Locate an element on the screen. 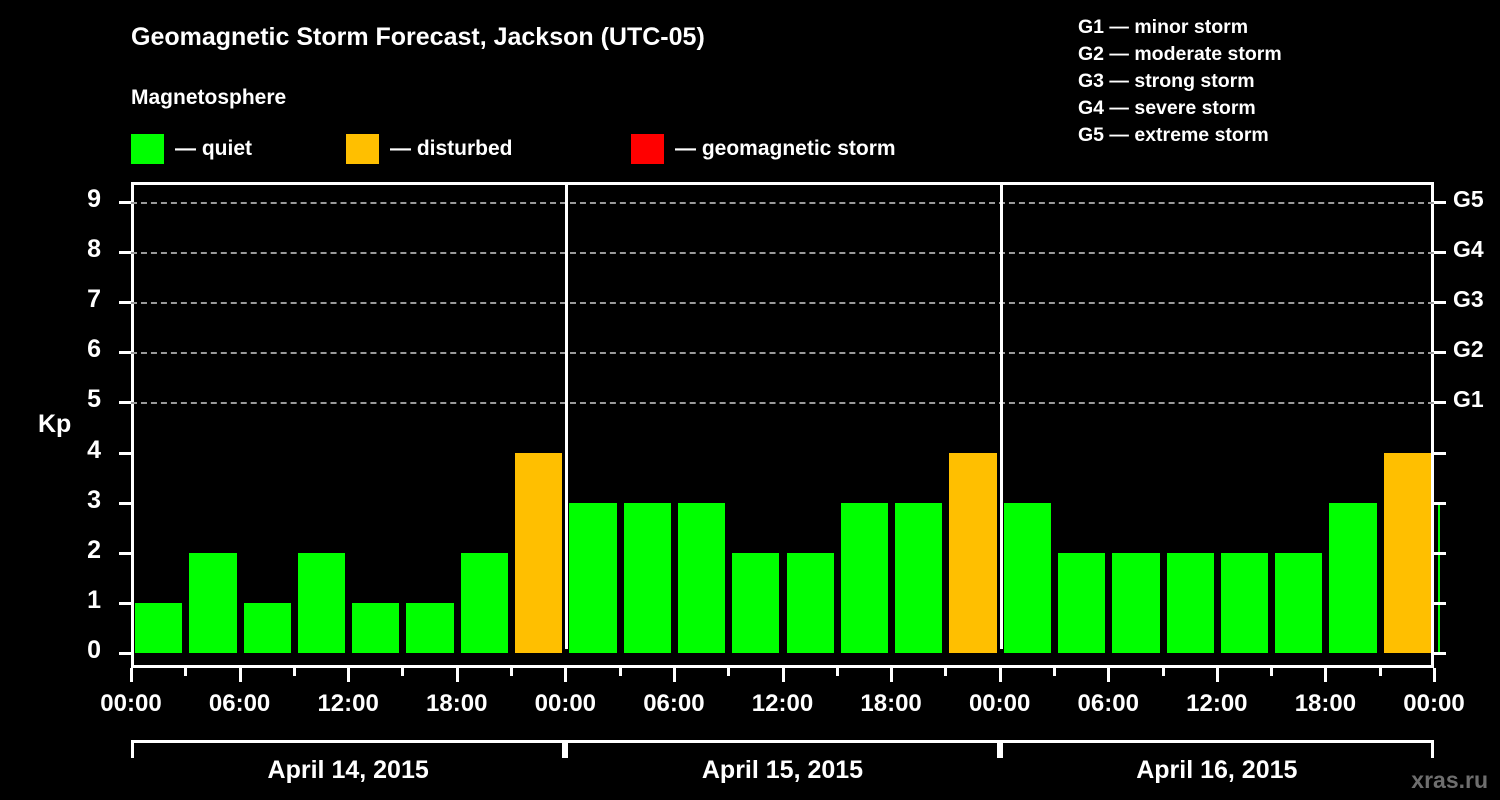  g-axis-label-g5: G5 is located at coordinates (1468, 199).